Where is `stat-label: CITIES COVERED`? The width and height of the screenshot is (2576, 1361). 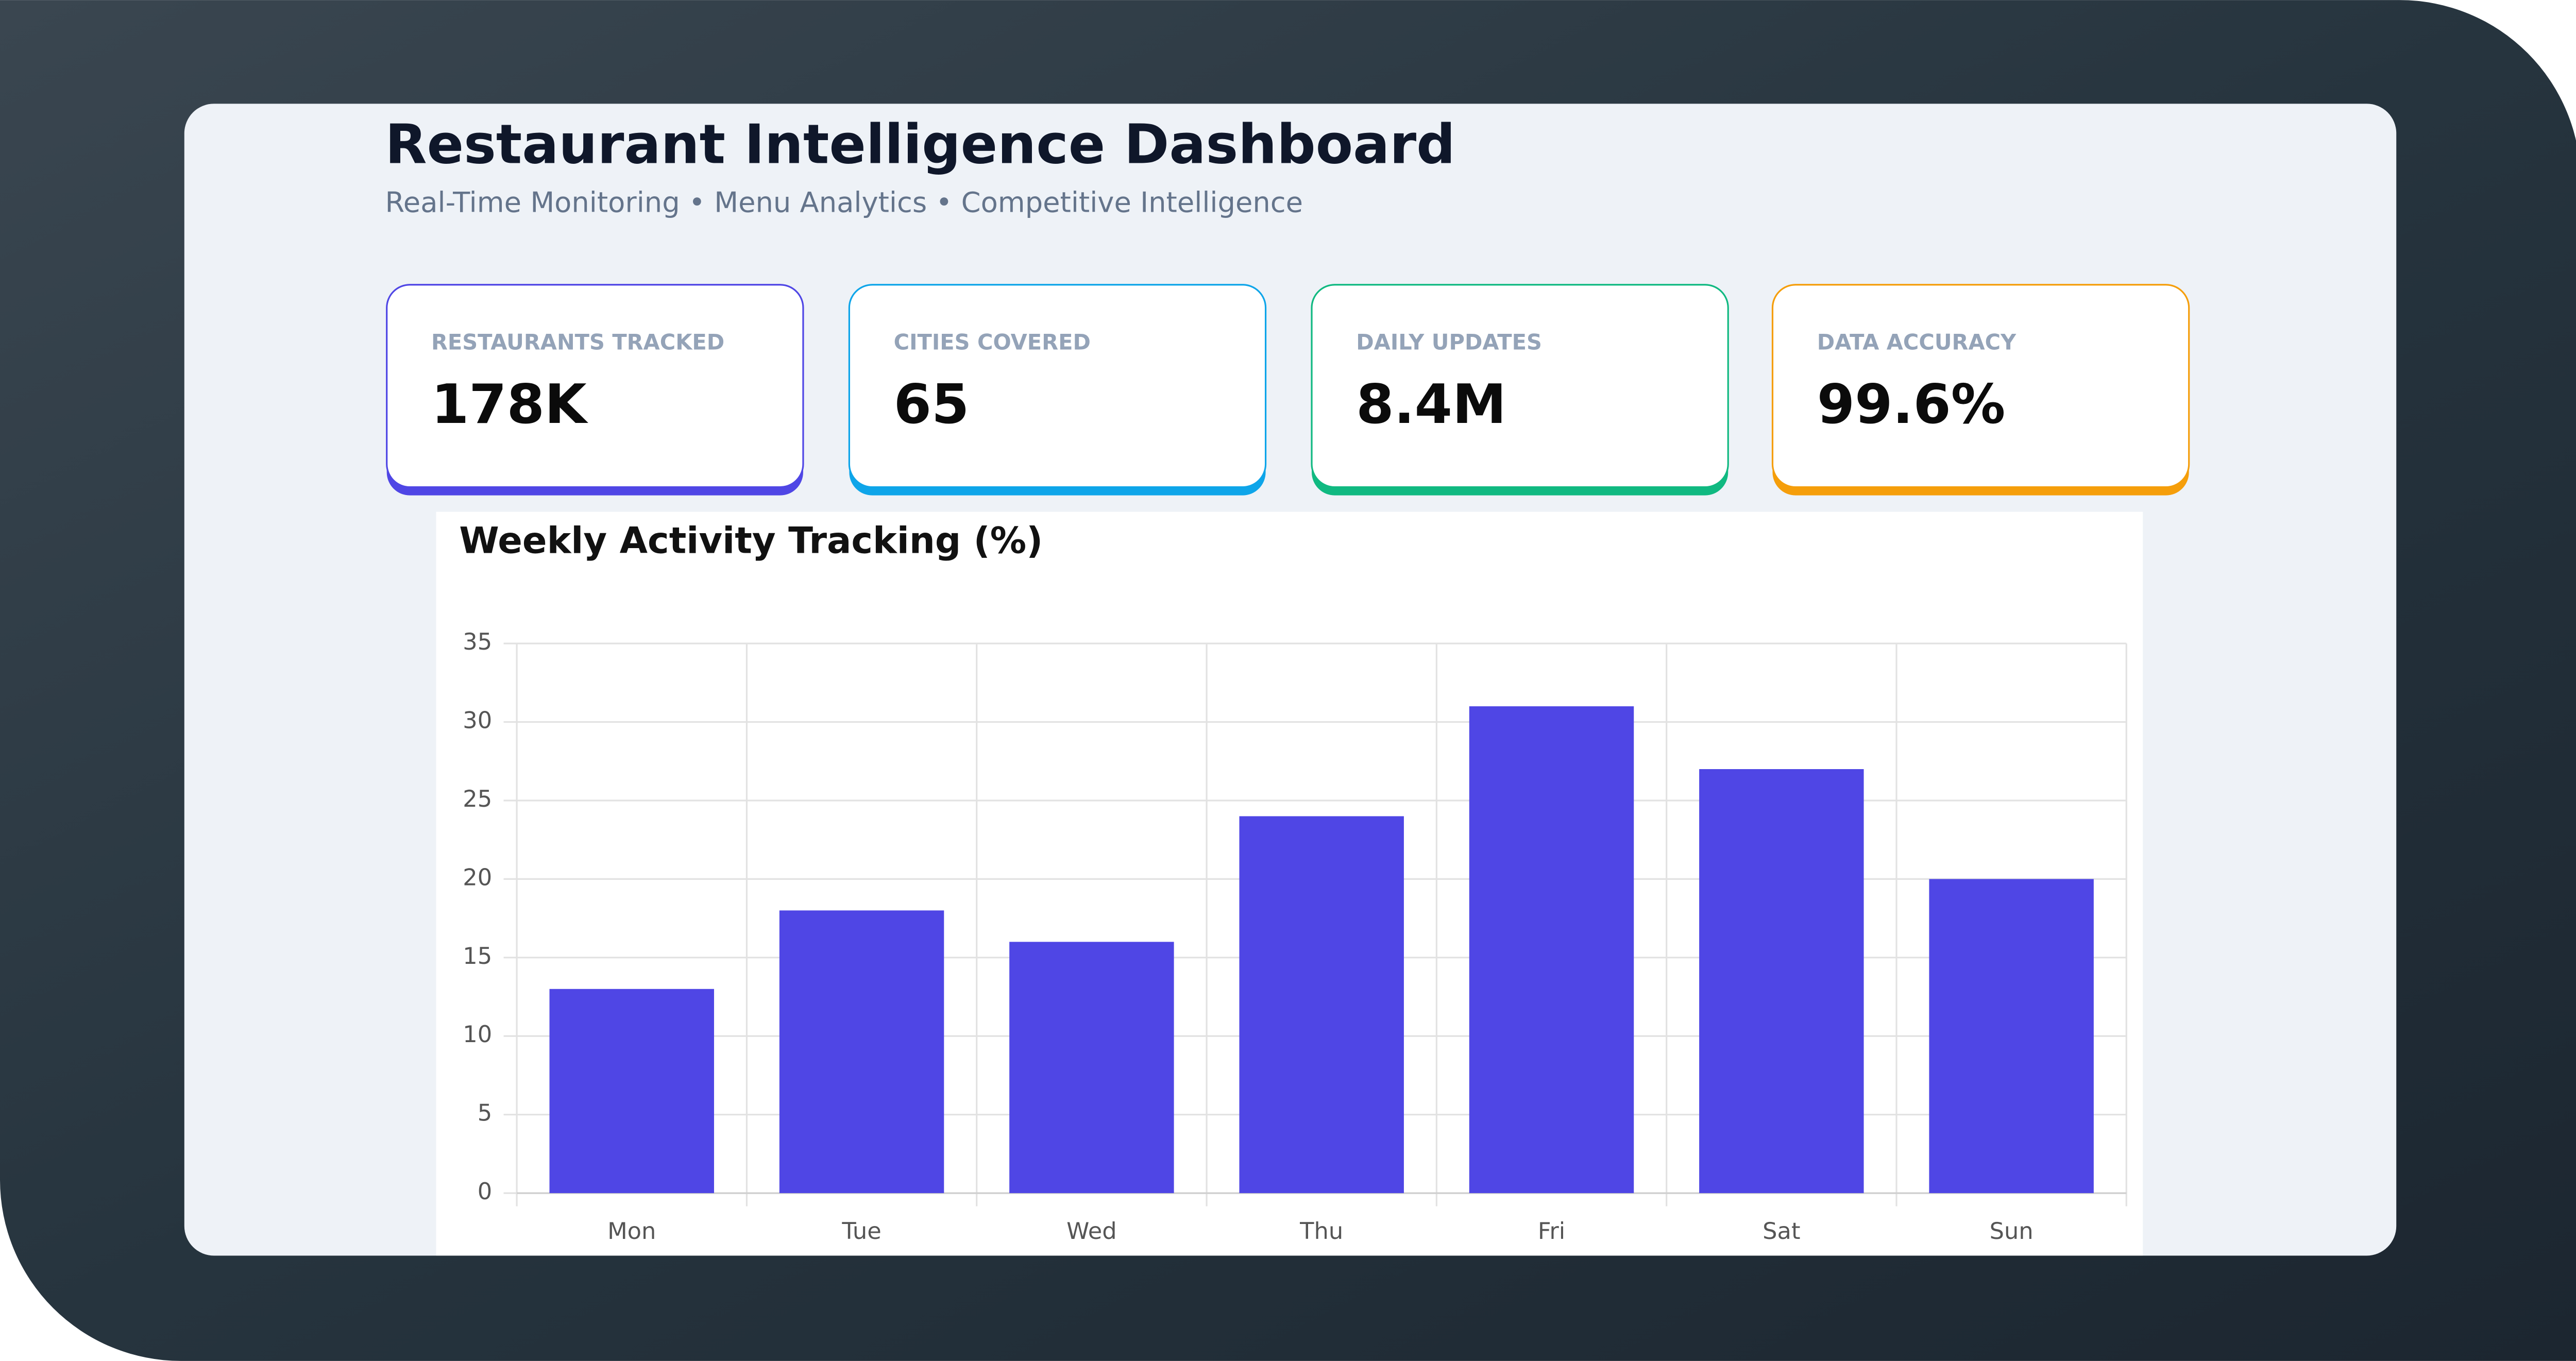 stat-label: CITIES COVERED is located at coordinates (992, 342).